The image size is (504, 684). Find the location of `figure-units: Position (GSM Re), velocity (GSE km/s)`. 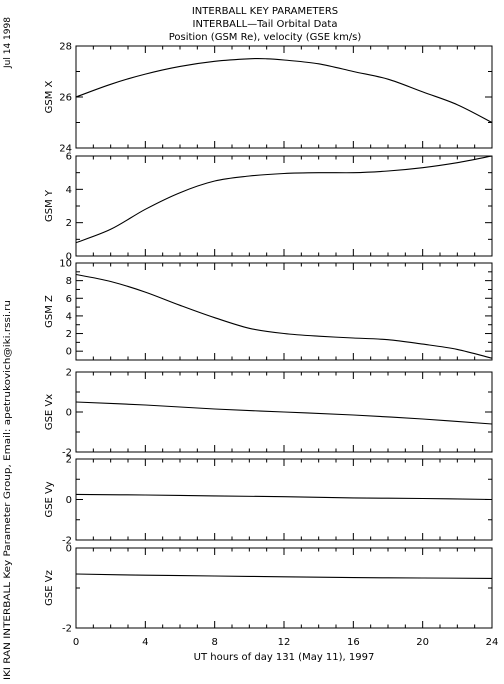

figure-units: Position (GSM Re), velocity (GSE km/s) is located at coordinates (265, 37).